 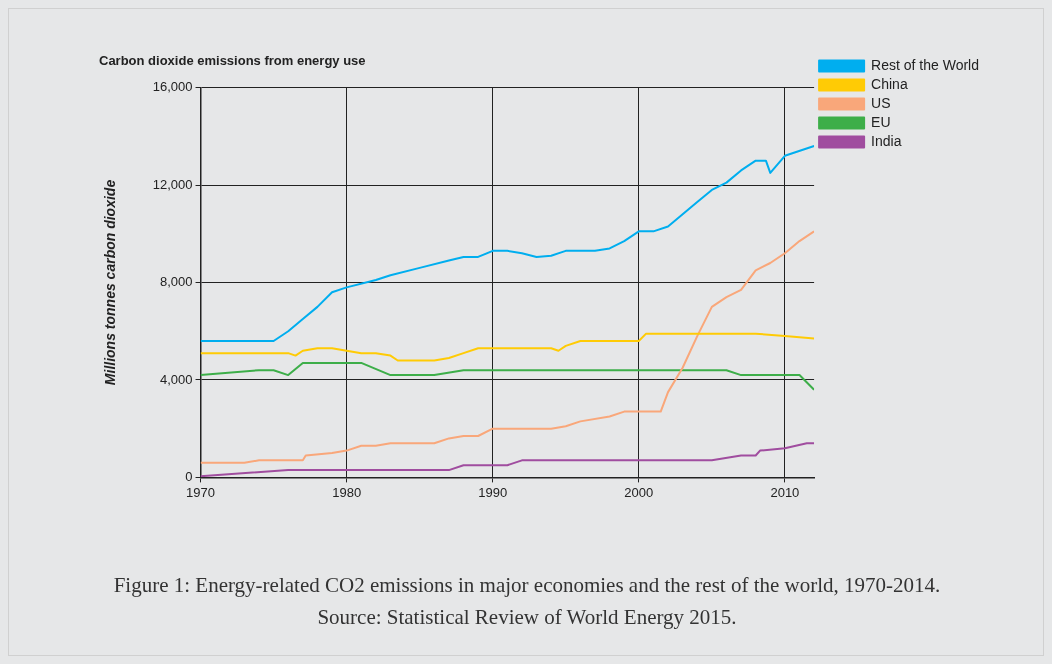 What do you see at coordinates (347, 492) in the screenshot?
I see `x-tick-label: 1980` at bounding box center [347, 492].